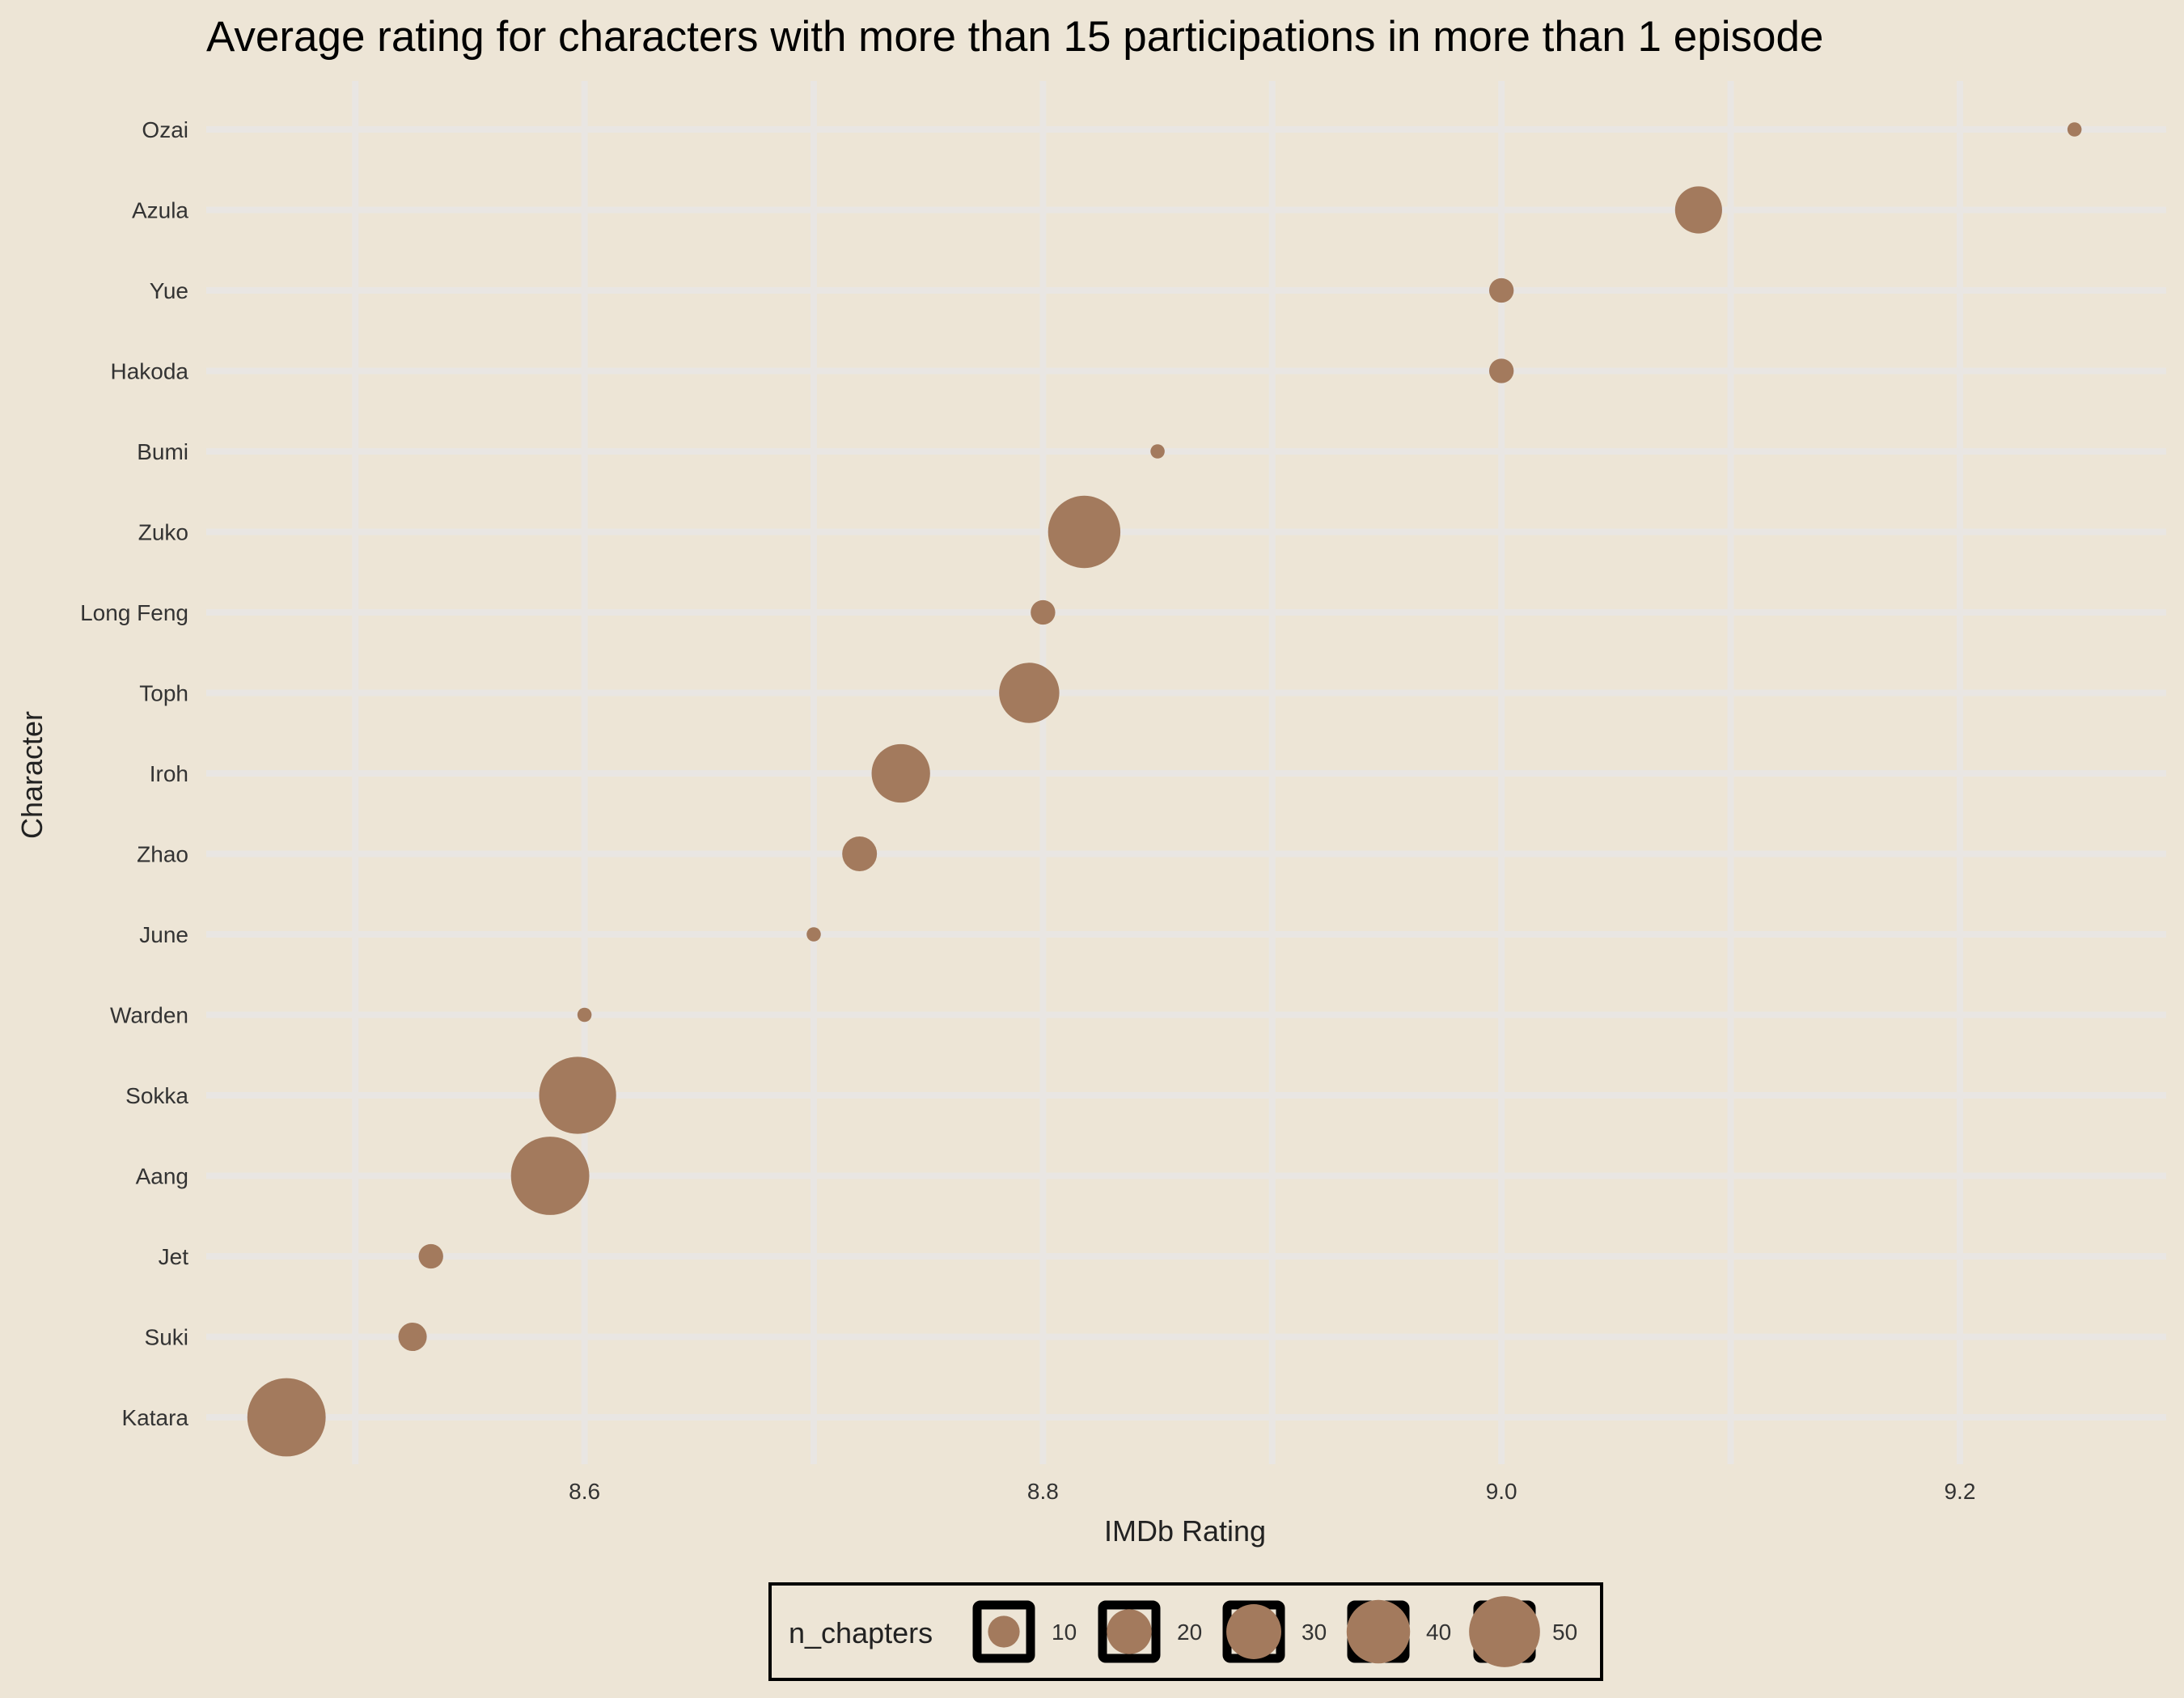 This screenshot has width=2184, height=1698. What do you see at coordinates (1272, 1491) in the screenshot?
I see `x-tick-labels: 8.6 8.8 9.0 9.2` at bounding box center [1272, 1491].